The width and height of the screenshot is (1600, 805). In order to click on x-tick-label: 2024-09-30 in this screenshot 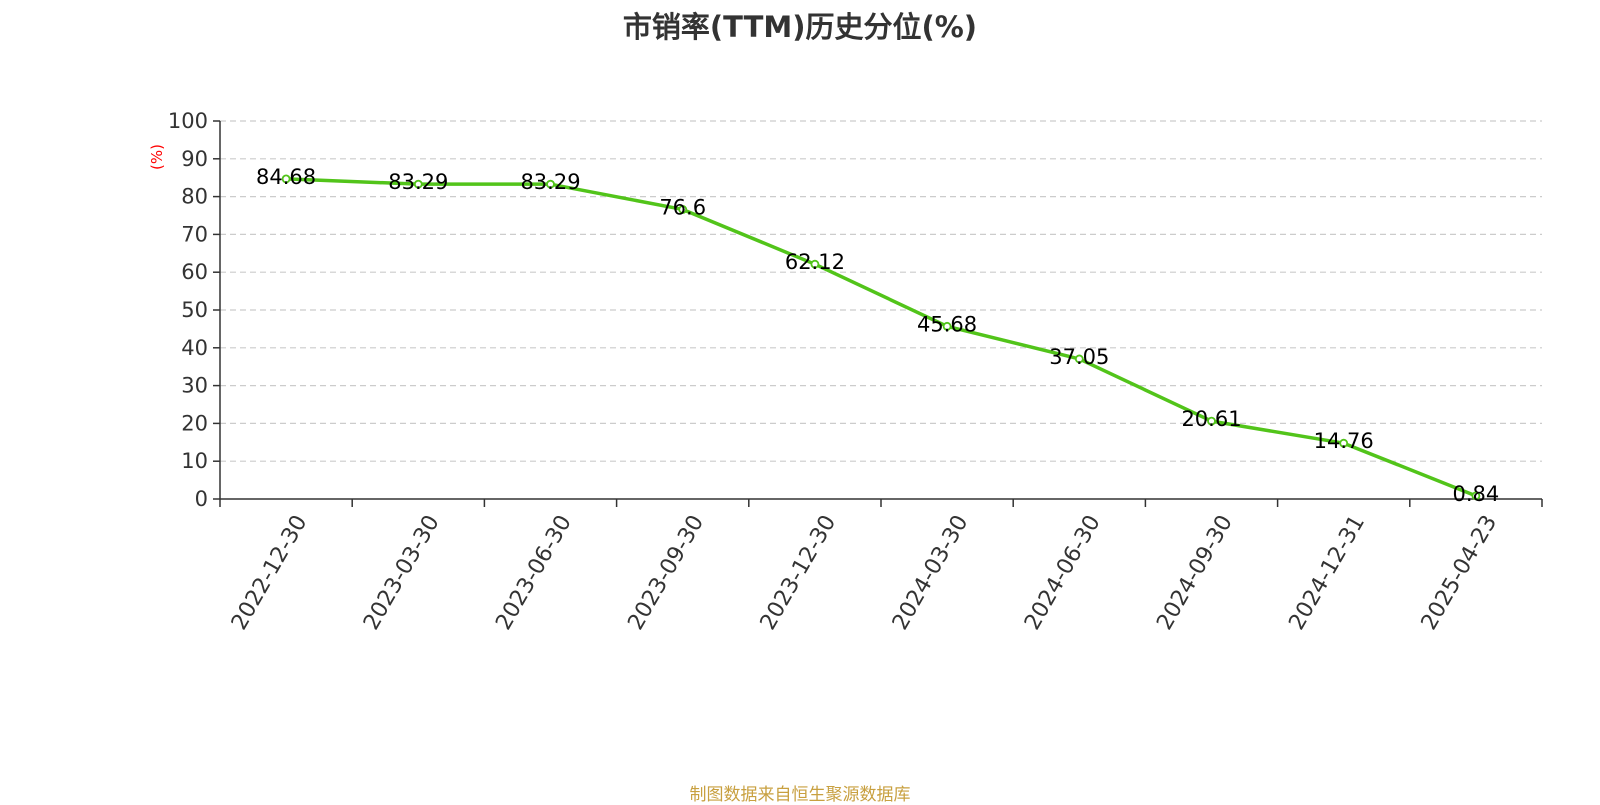, I will do `click(1195, 572)`.